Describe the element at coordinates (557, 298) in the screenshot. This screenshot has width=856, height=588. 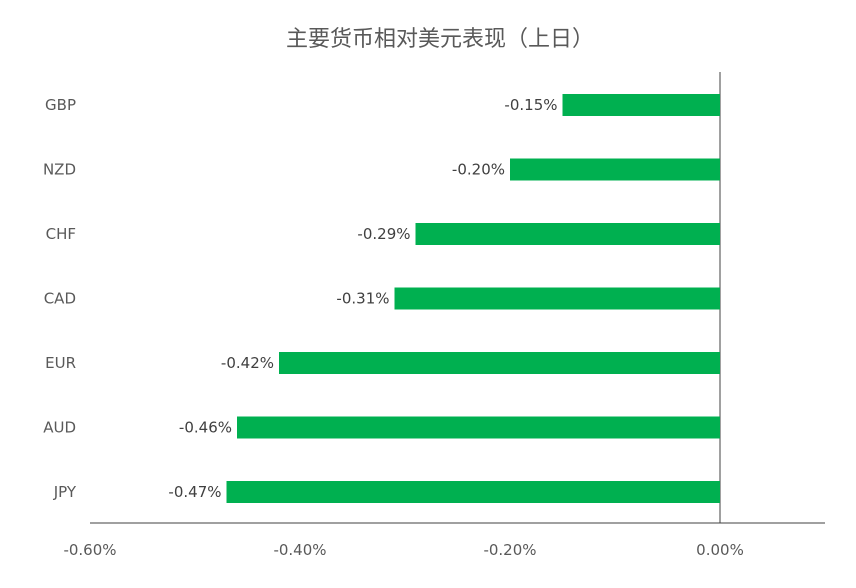
I see `bar-cad` at that location.